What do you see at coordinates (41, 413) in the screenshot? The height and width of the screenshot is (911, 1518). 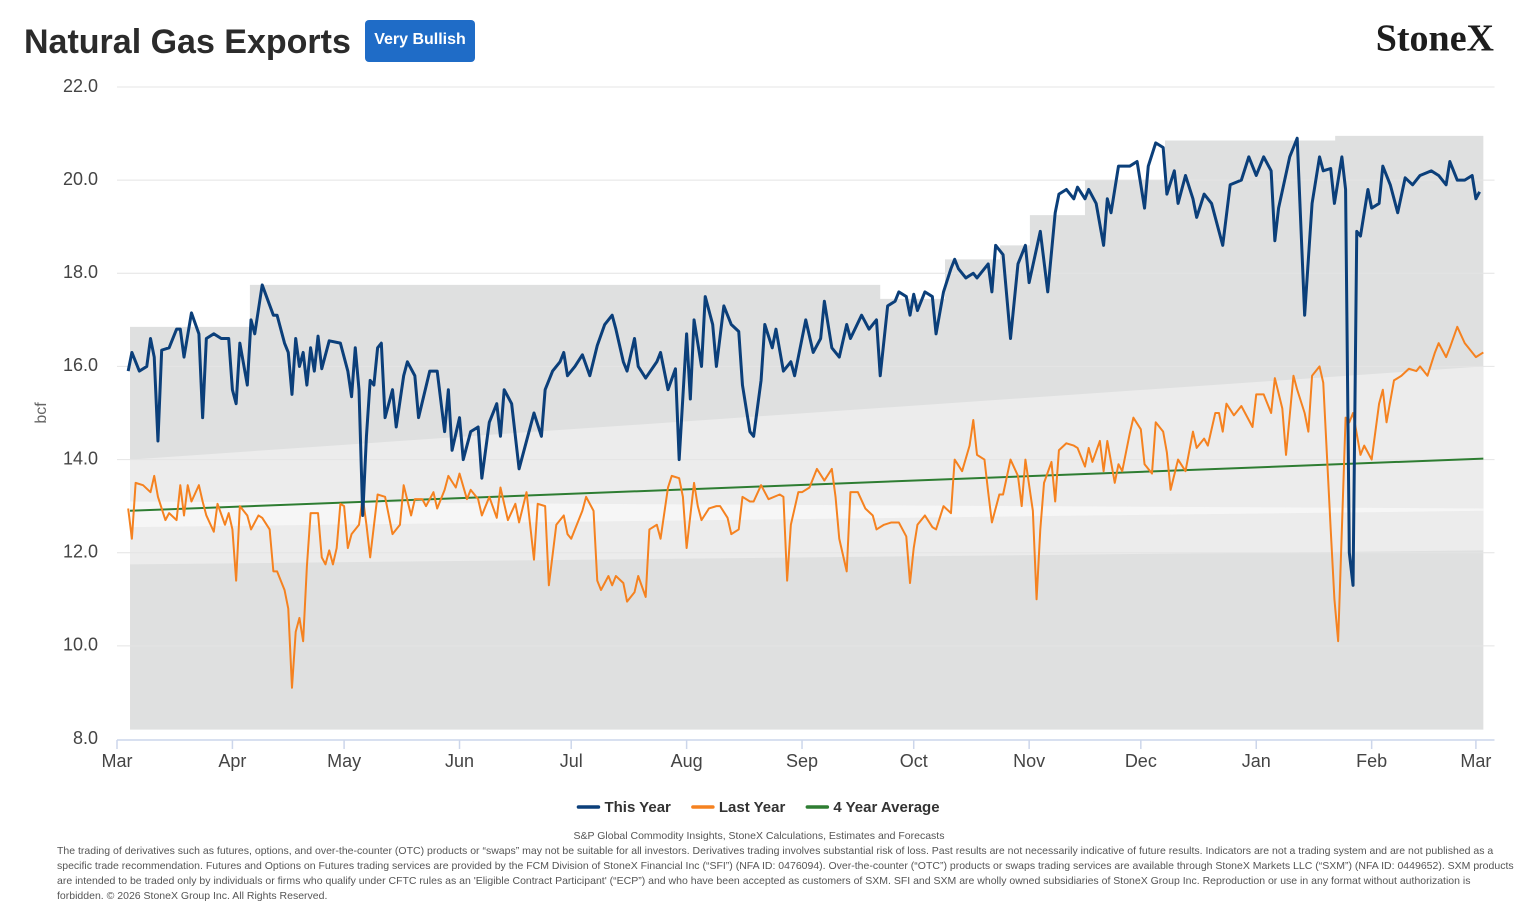 I see `y-axis-label: bcf` at bounding box center [41, 413].